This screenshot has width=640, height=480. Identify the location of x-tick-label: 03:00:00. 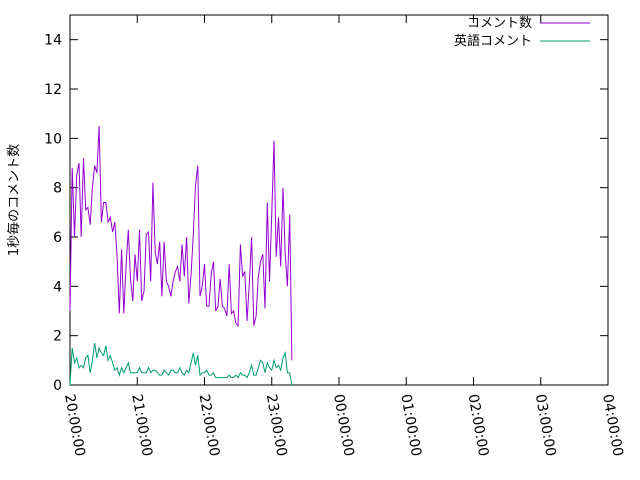
(545, 425).